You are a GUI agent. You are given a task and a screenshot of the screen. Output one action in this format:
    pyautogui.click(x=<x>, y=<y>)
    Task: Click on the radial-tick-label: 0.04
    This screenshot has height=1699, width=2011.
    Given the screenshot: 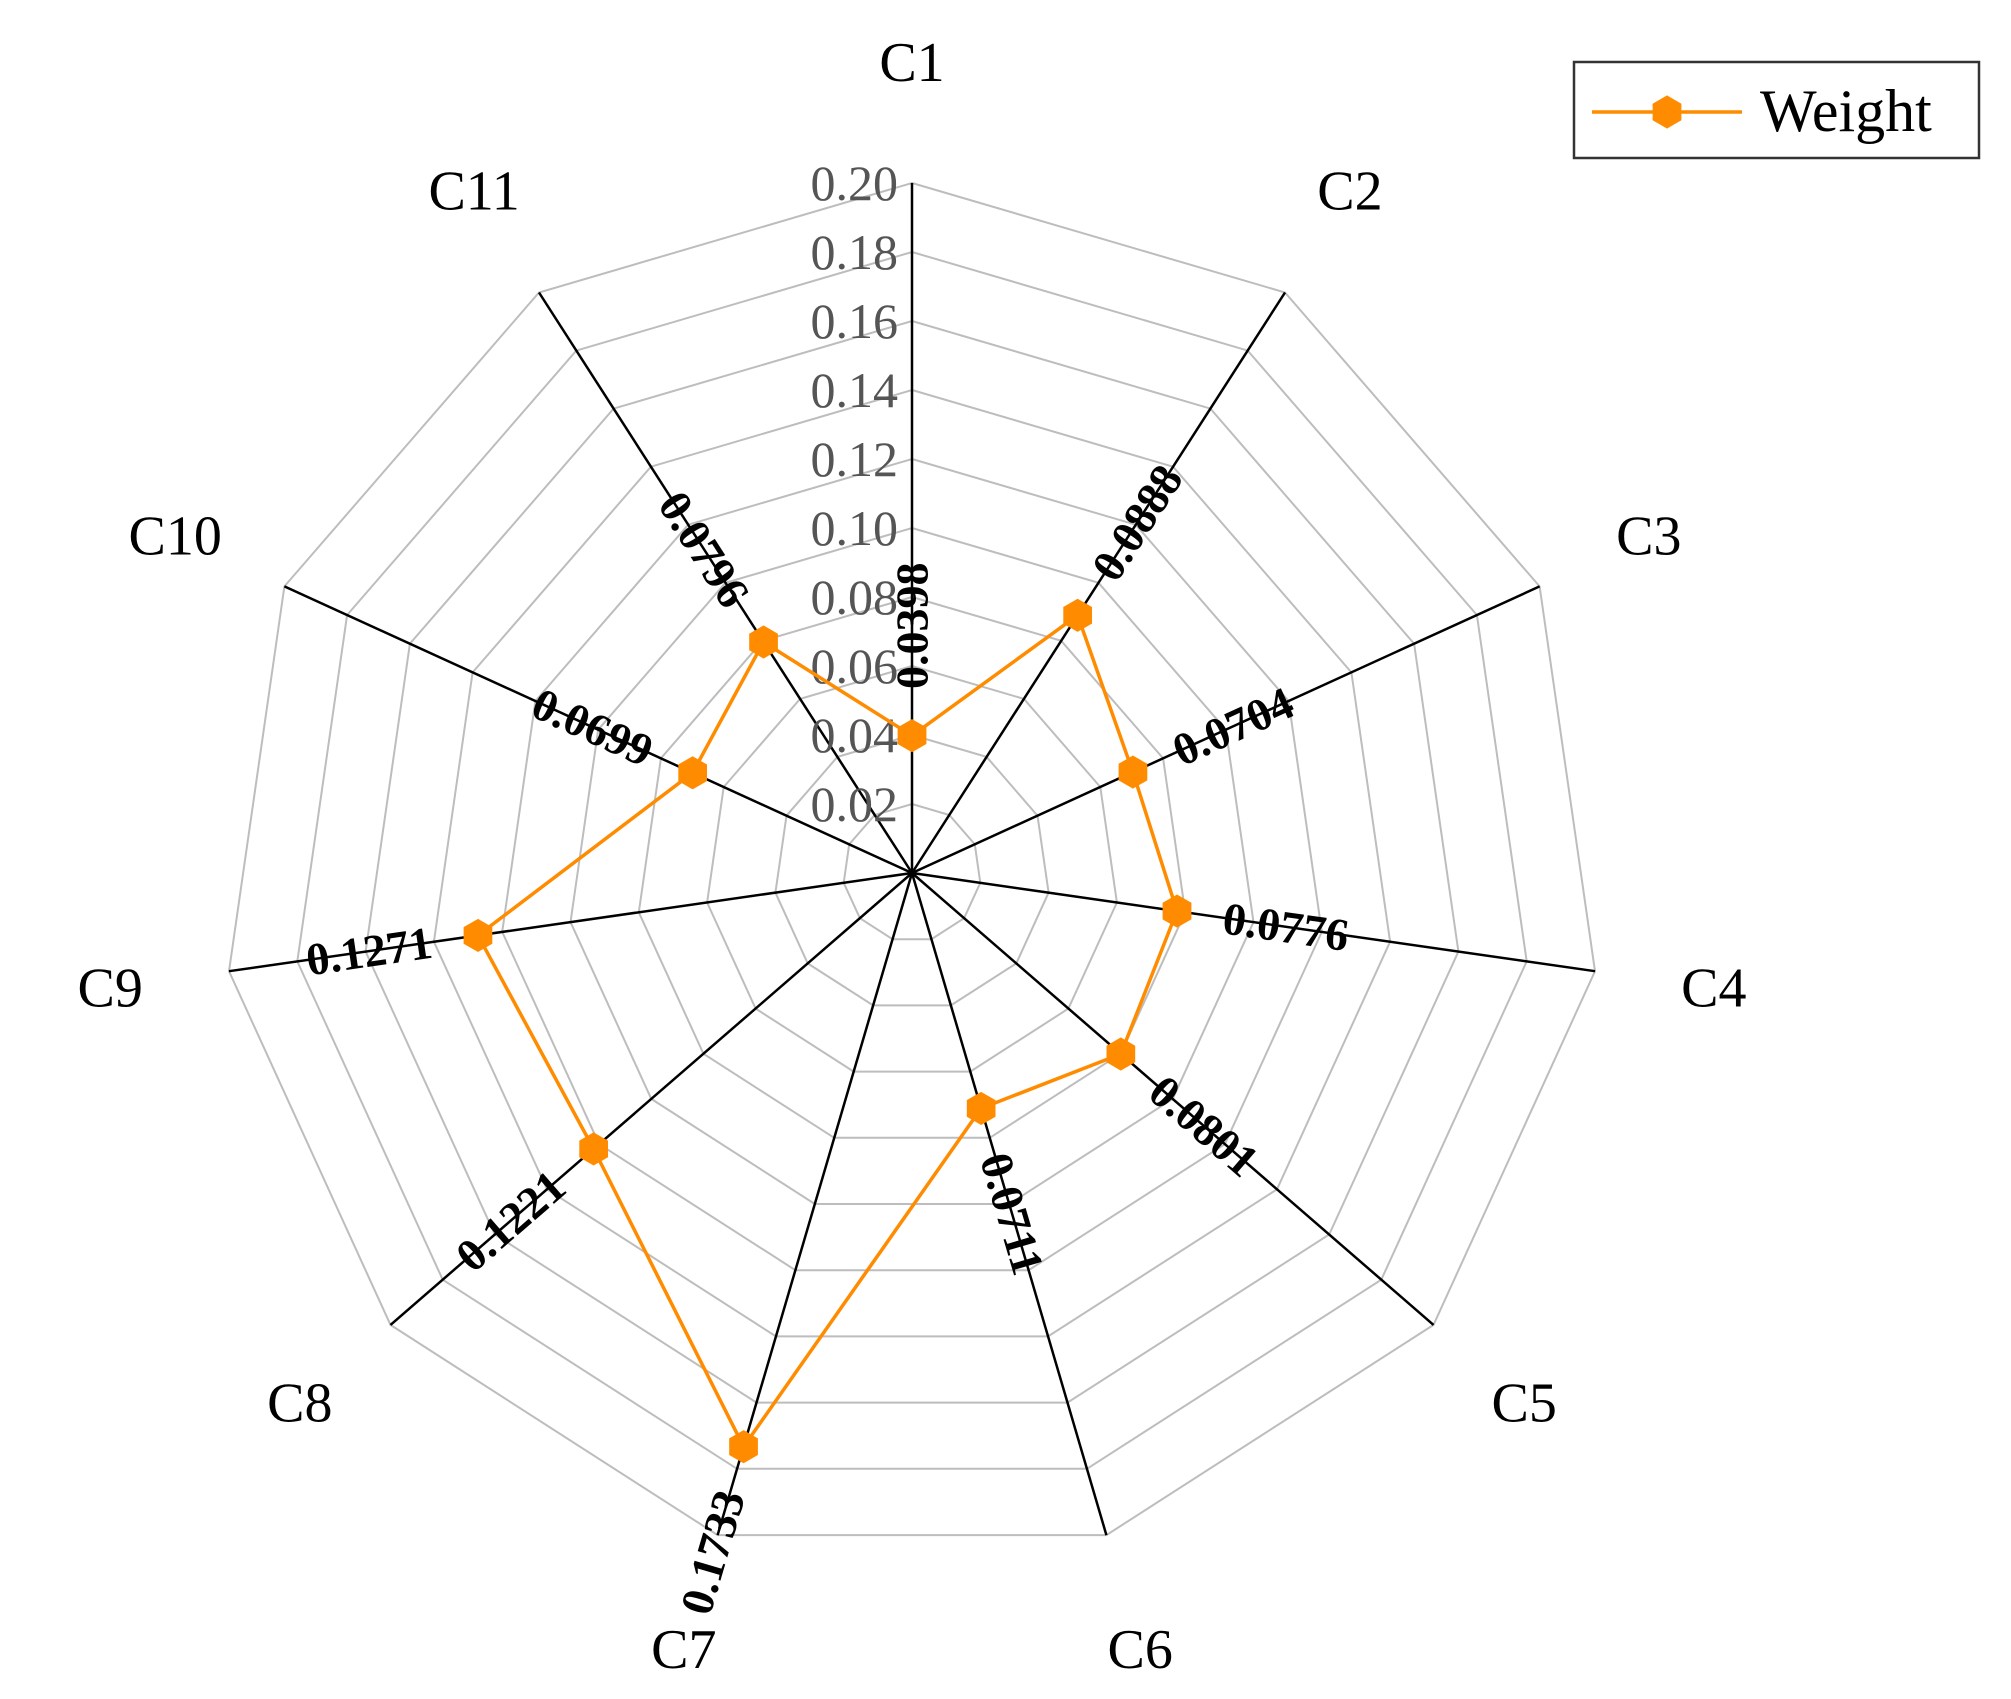 What is the action you would take?
    pyautogui.click(x=855, y=735)
    